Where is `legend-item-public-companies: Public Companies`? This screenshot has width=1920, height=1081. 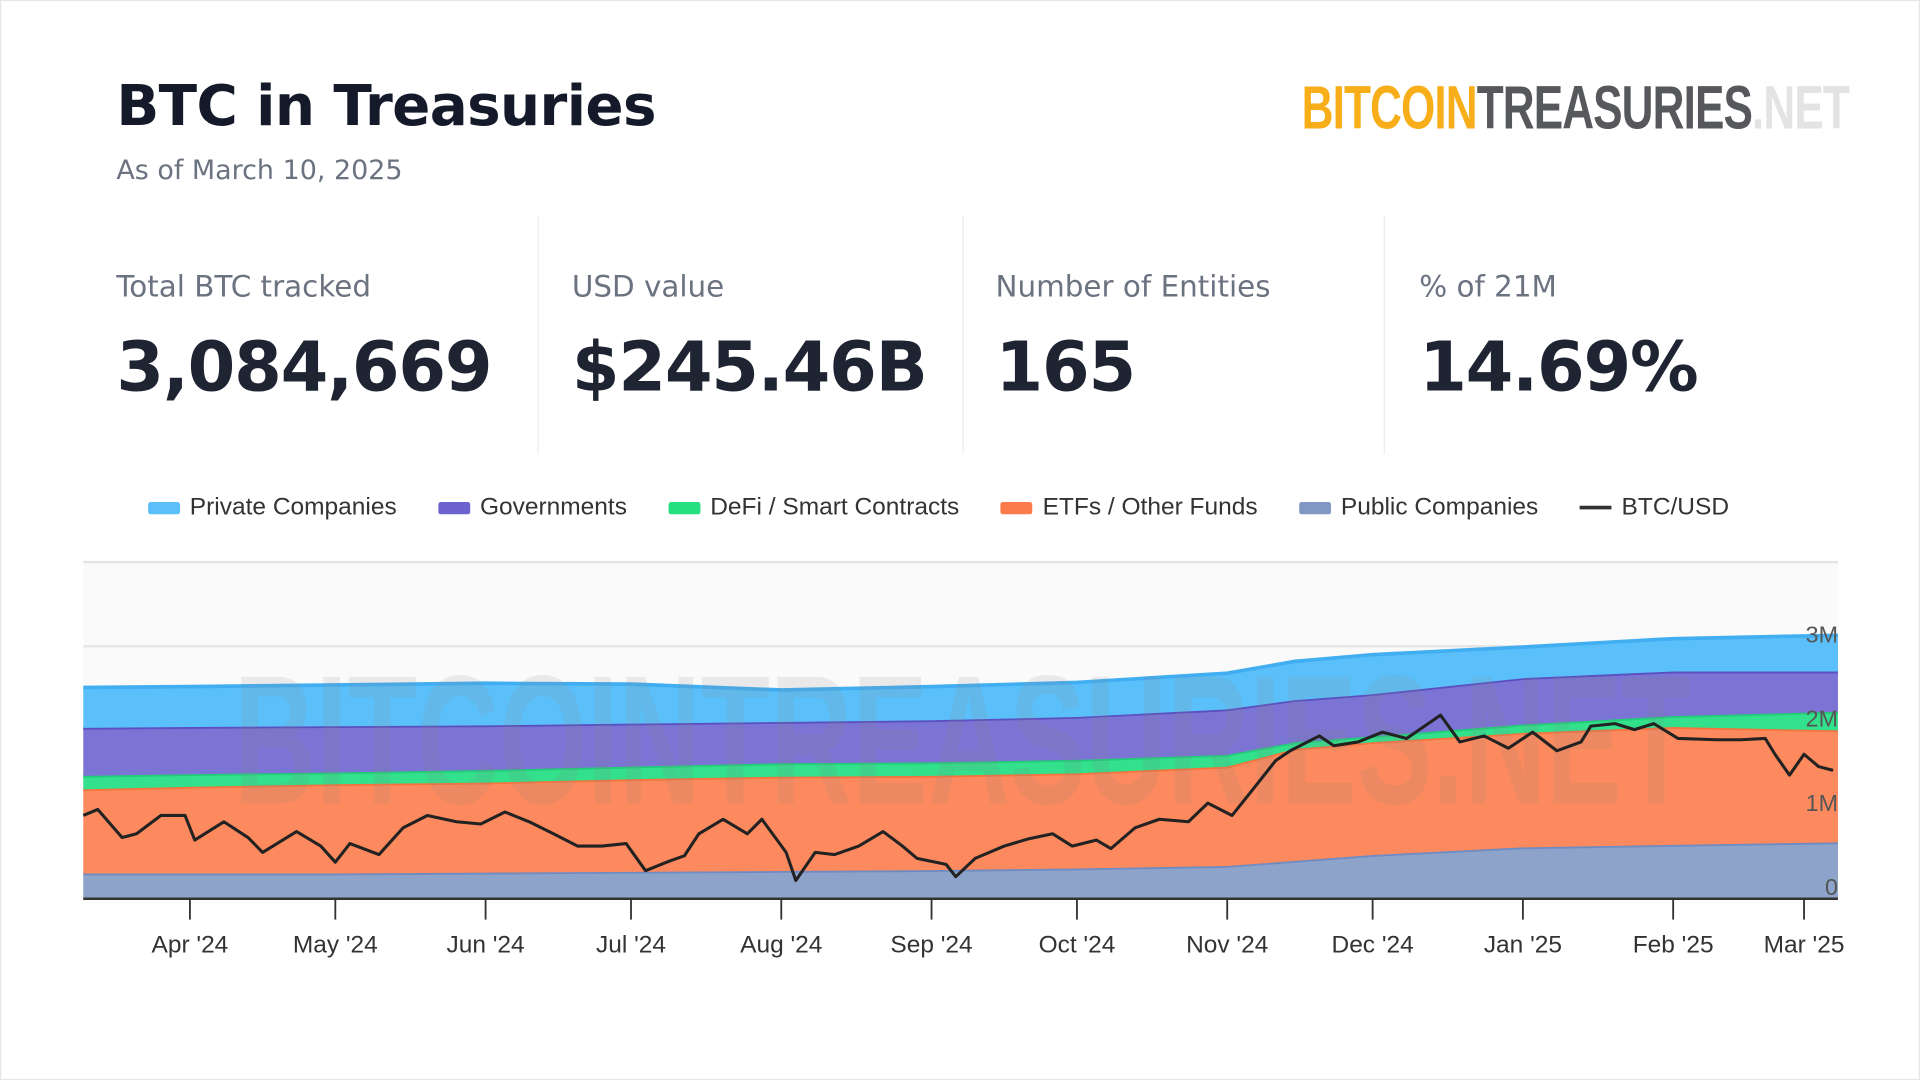
legend-item-public-companies: Public Companies is located at coordinates (1418, 507).